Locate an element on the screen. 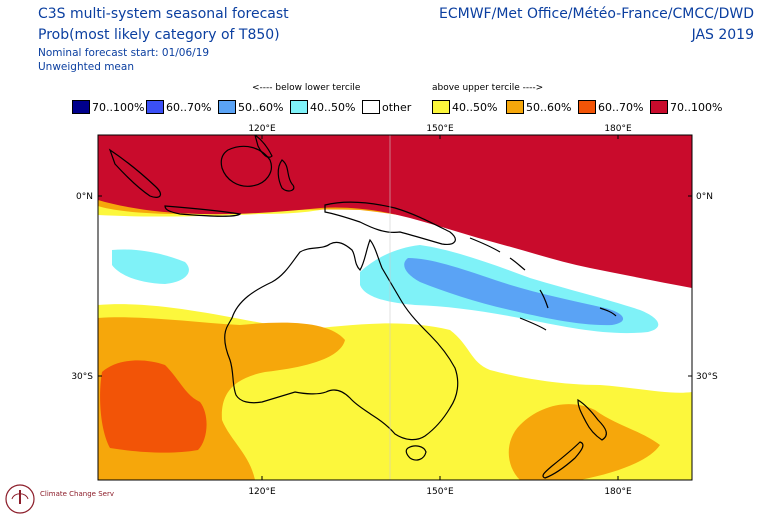 The width and height of the screenshot is (760, 521). coastline-java is located at coordinates (203, 211).